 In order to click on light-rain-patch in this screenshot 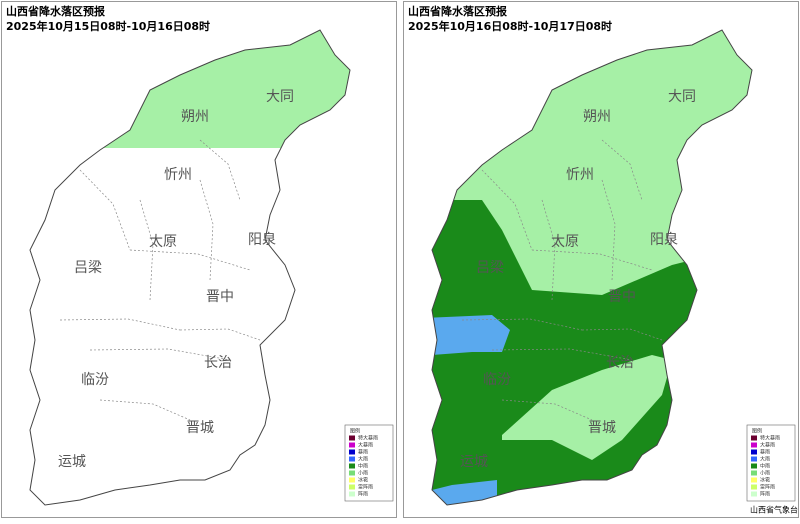, I will do `click(587, 407)`.